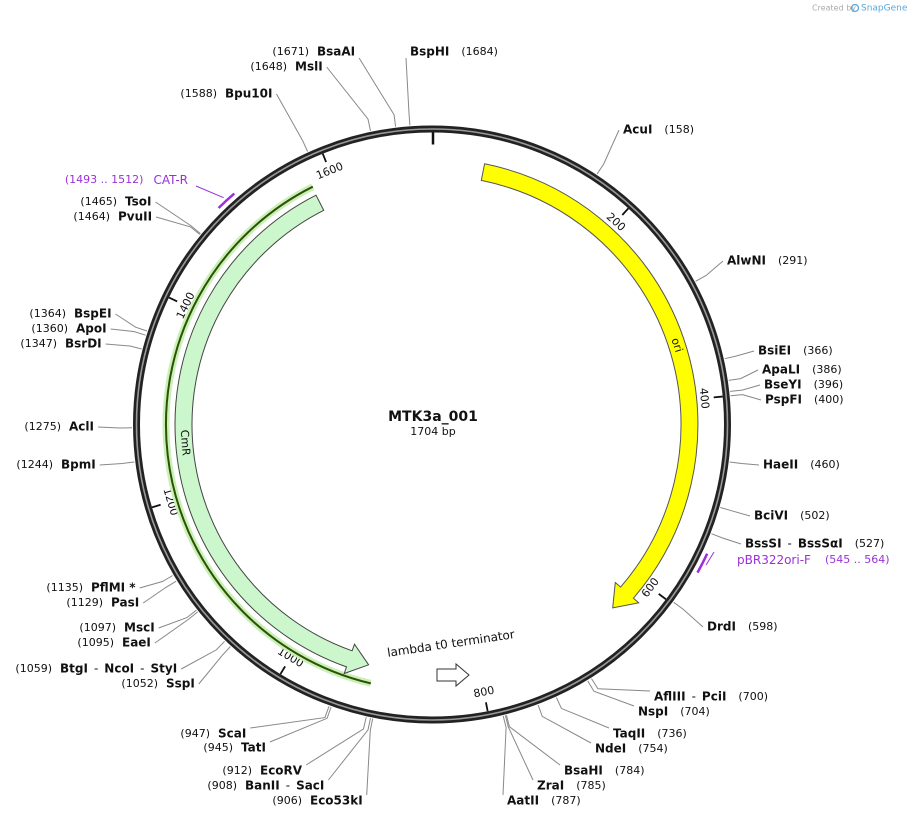 This screenshot has width=910, height=823. What do you see at coordinates (119, 669) in the screenshot?
I see `enzyme-name: NcoI` at bounding box center [119, 669].